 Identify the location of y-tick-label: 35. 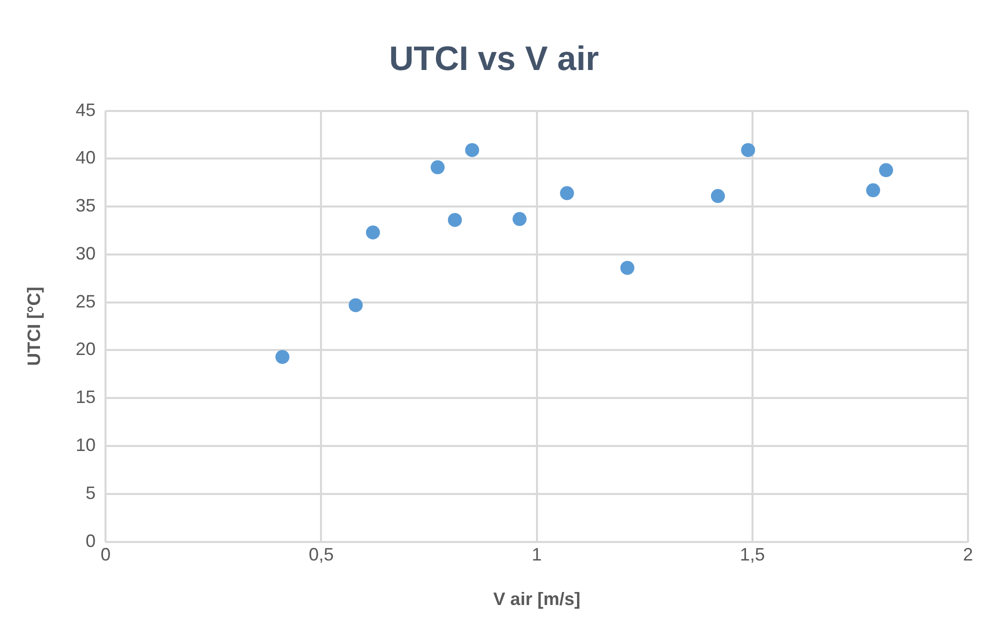
(86, 206).